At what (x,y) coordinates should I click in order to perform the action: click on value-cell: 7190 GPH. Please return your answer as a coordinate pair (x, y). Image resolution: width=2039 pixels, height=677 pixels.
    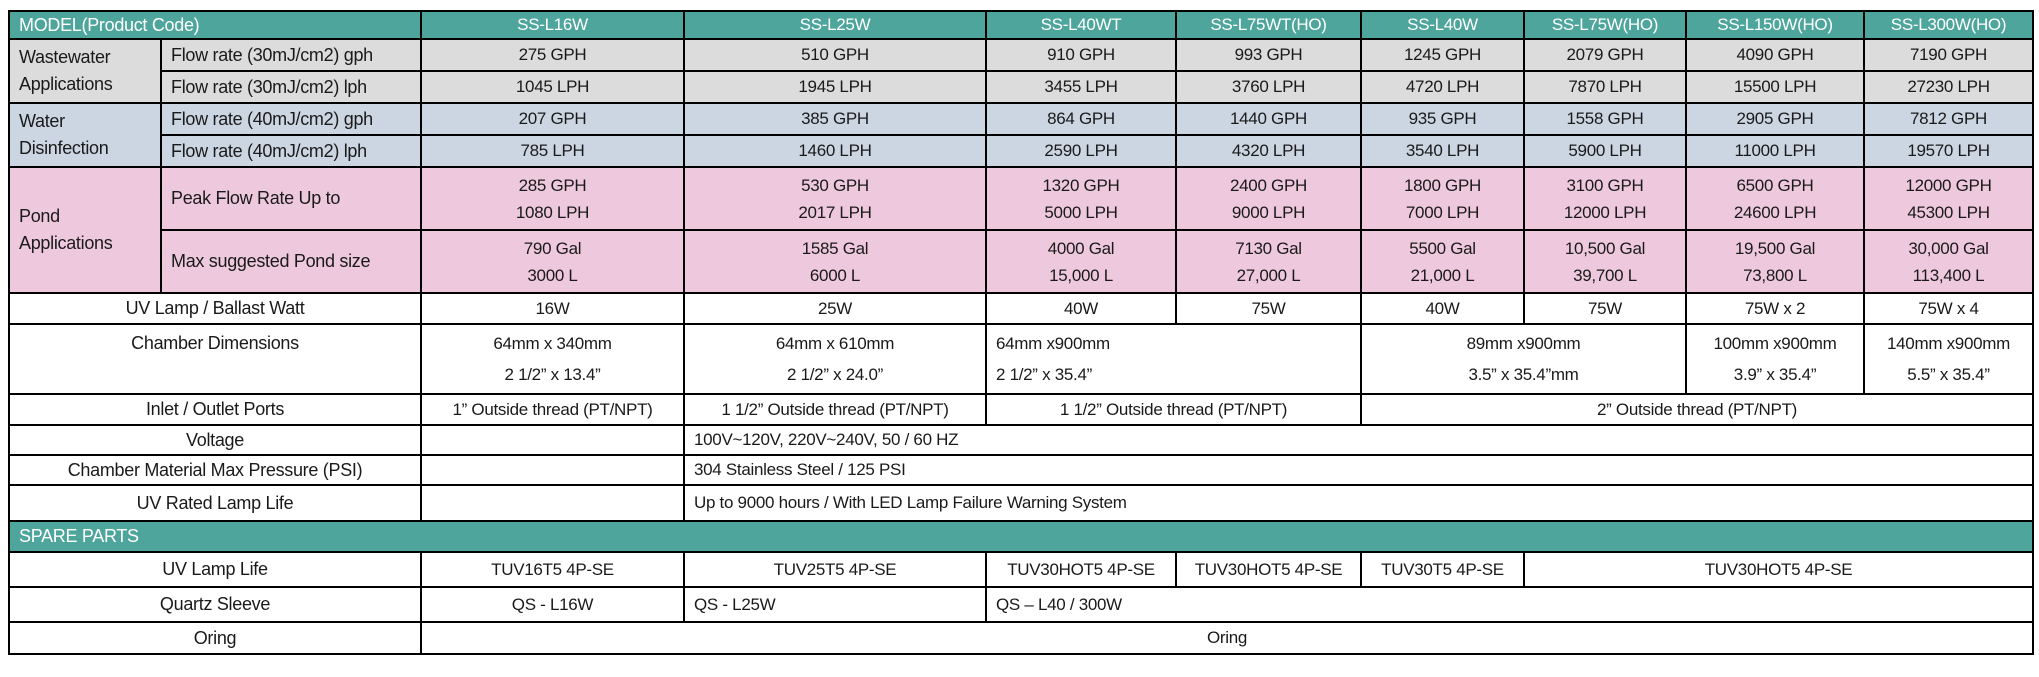
    Looking at the image, I should click on (1948, 55).